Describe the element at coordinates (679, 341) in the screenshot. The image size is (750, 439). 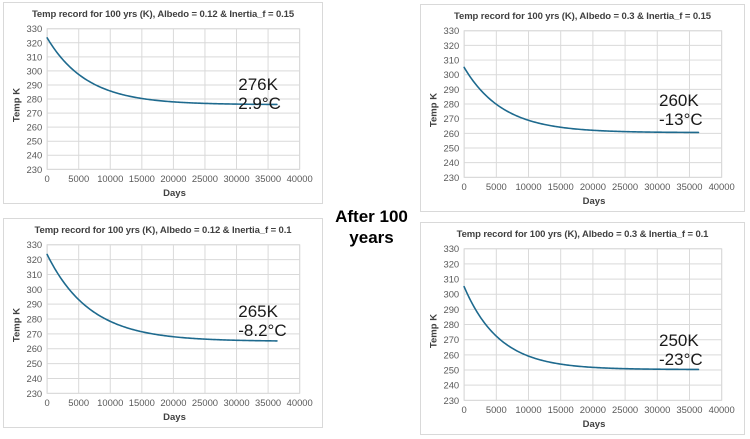
I see `annotation-kelvin-value: 250K` at that location.